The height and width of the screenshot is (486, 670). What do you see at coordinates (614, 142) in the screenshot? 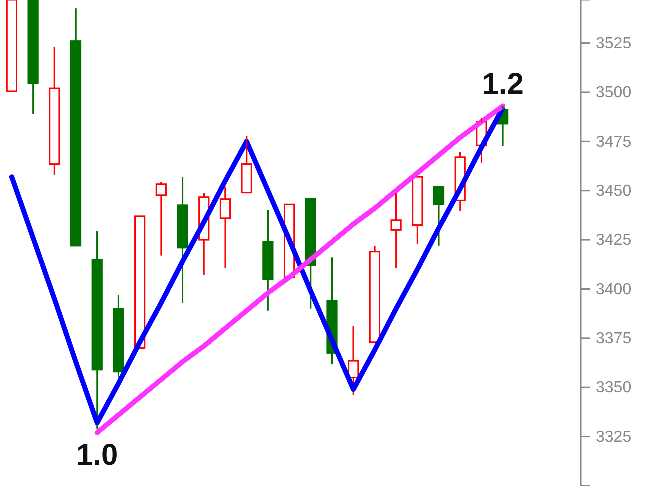
I see `y-tick-label: 3475` at bounding box center [614, 142].